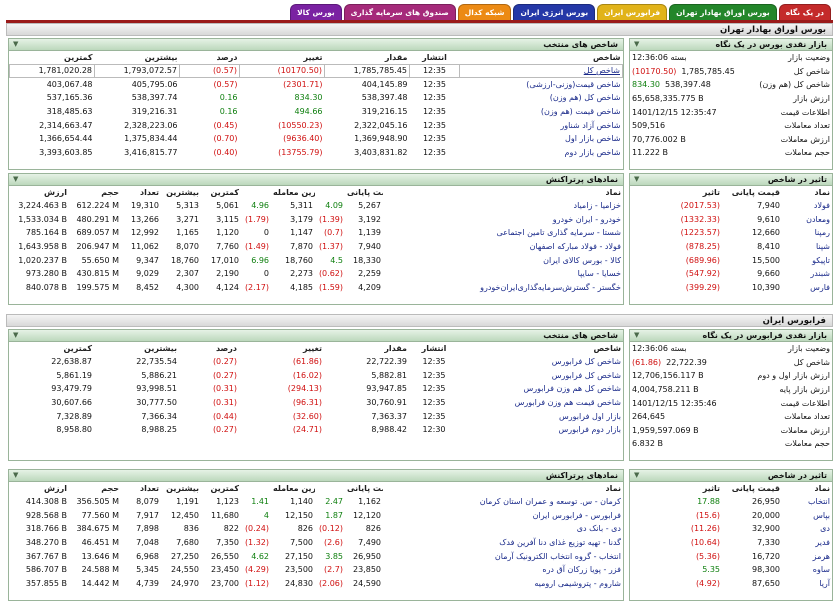 The height and width of the screenshot is (613, 839). I want to click on index-name: شاخص بازار دوم, so click(592, 152).